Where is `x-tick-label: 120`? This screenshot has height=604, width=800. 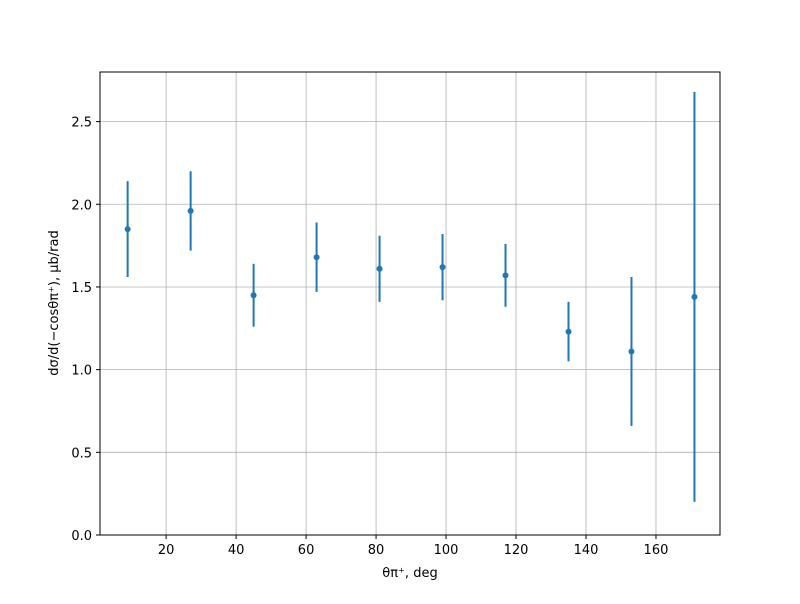 x-tick-label: 120 is located at coordinates (516, 550).